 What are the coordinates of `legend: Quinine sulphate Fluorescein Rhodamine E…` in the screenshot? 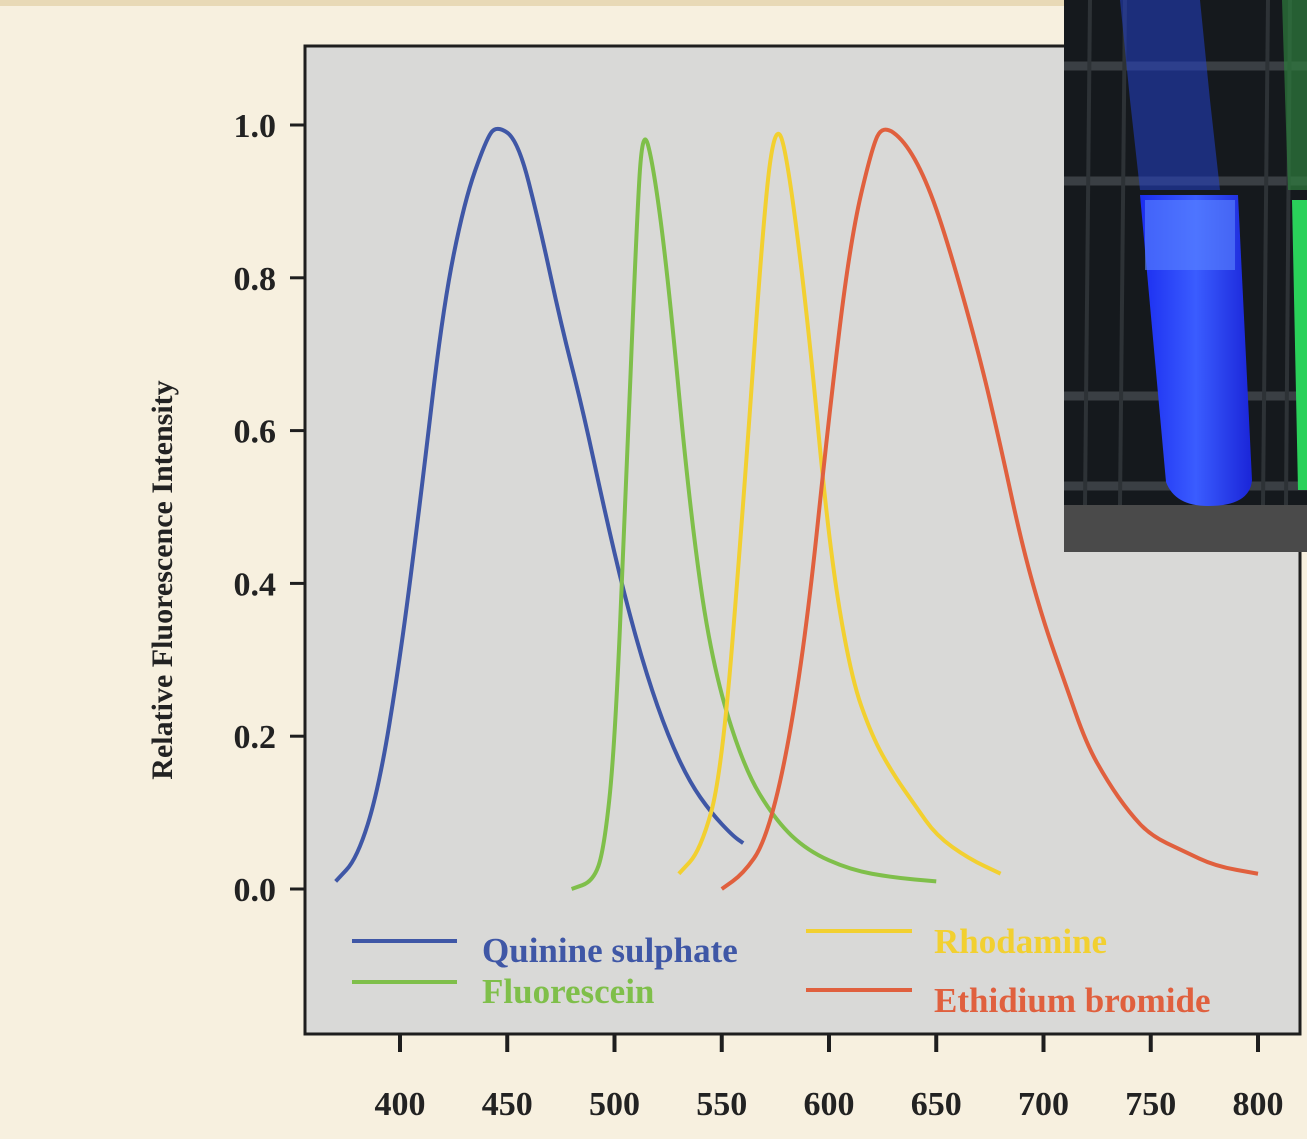 It's located at (781, 971).